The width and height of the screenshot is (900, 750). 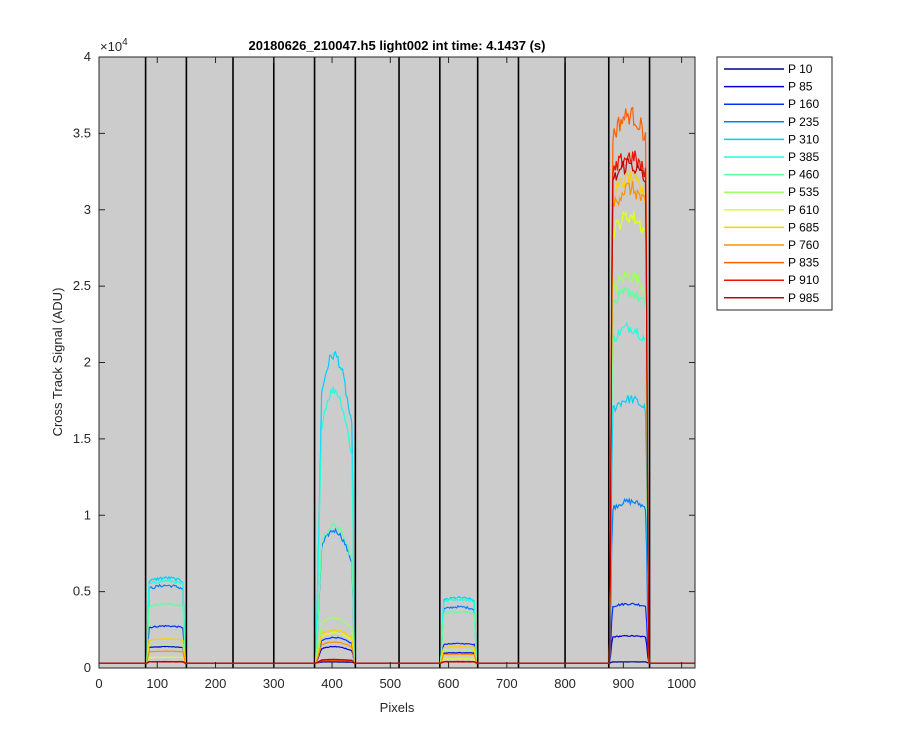 I want to click on legend-label: P 910, so click(x=803, y=280).